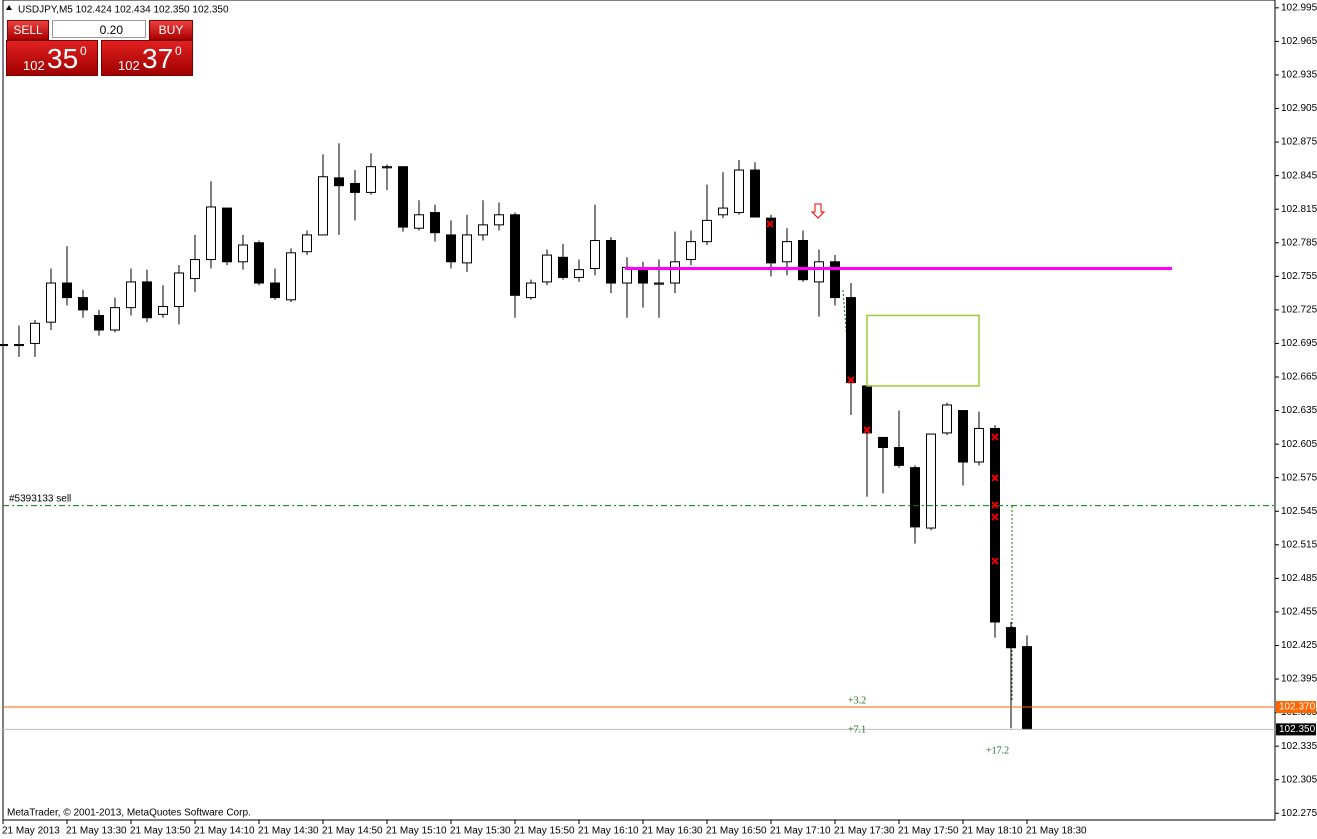 The width and height of the screenshot is (1317, 839). Describe the element at coordinates (288, 831) in the screenshot. I see `x-tick-label: 21 May 14:30` at that location.